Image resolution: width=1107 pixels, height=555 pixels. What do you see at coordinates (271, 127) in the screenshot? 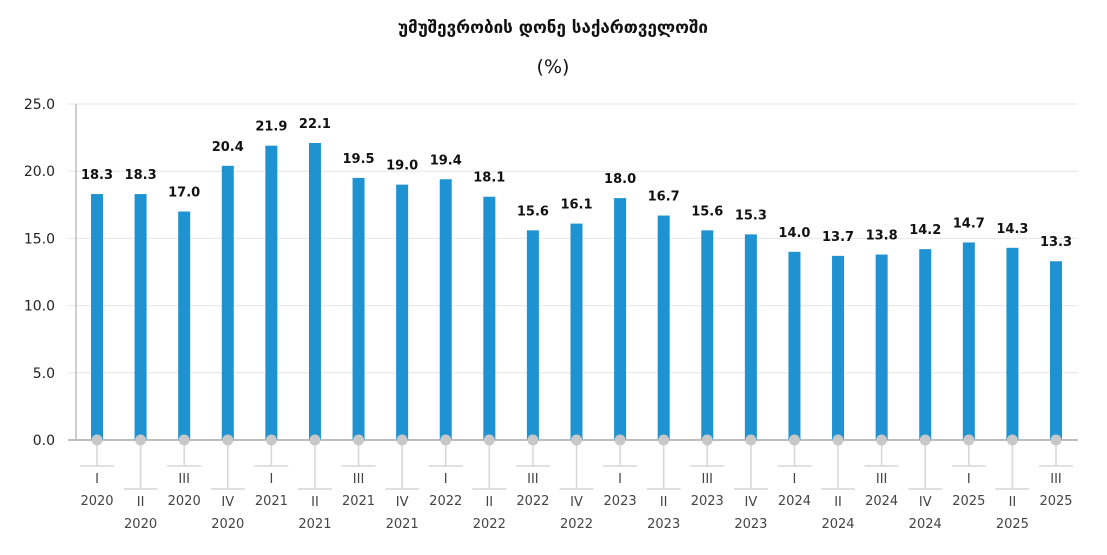
I see `data-label: 21.9` at bounding box center [271, 127].